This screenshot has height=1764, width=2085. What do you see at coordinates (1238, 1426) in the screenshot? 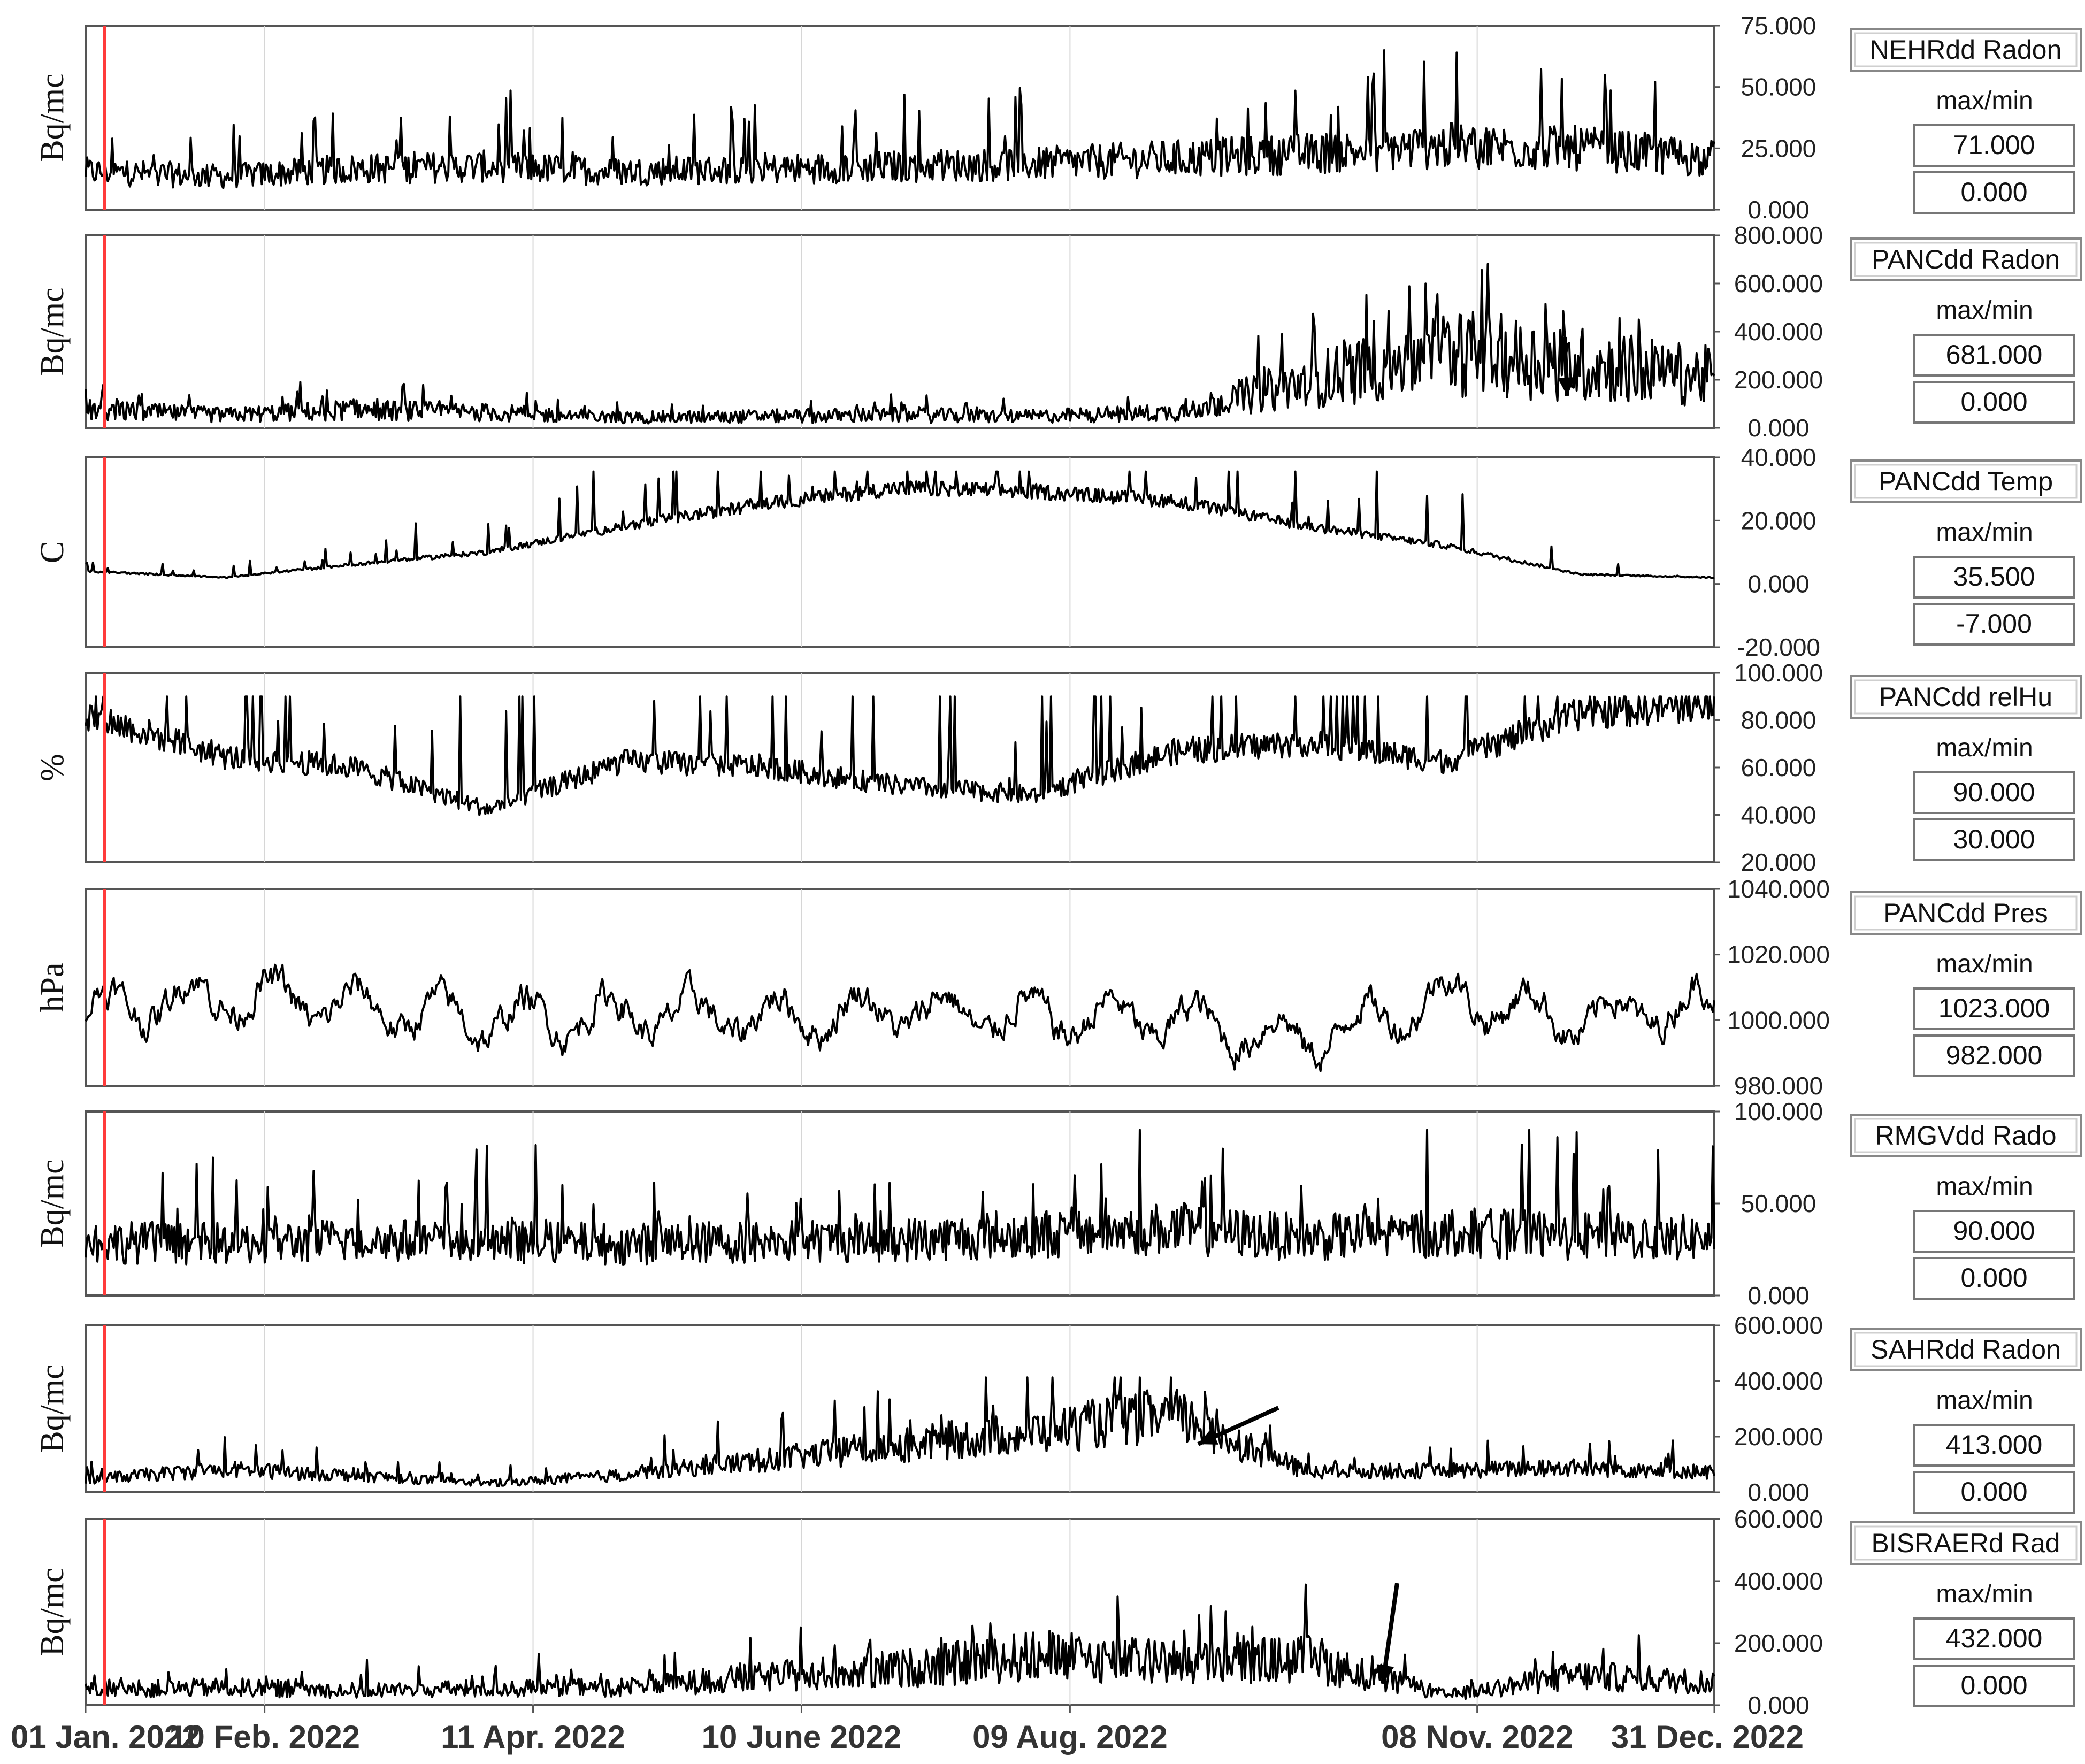
I see `annotation-arrow-sahr` at bounding box center [1238, 1426].